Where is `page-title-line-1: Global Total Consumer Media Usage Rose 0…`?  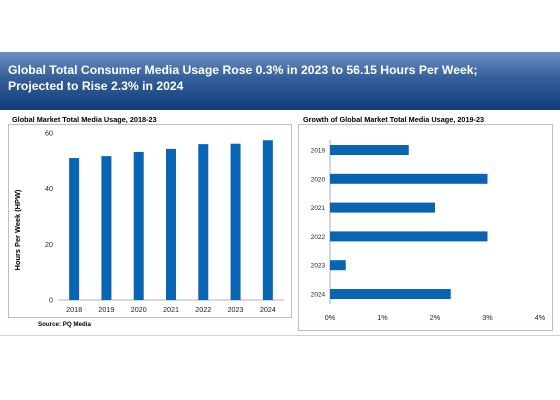
page-title-line-1: Global Total Consumer Media Usage Rose 0… is located at coordinates (243, 70).